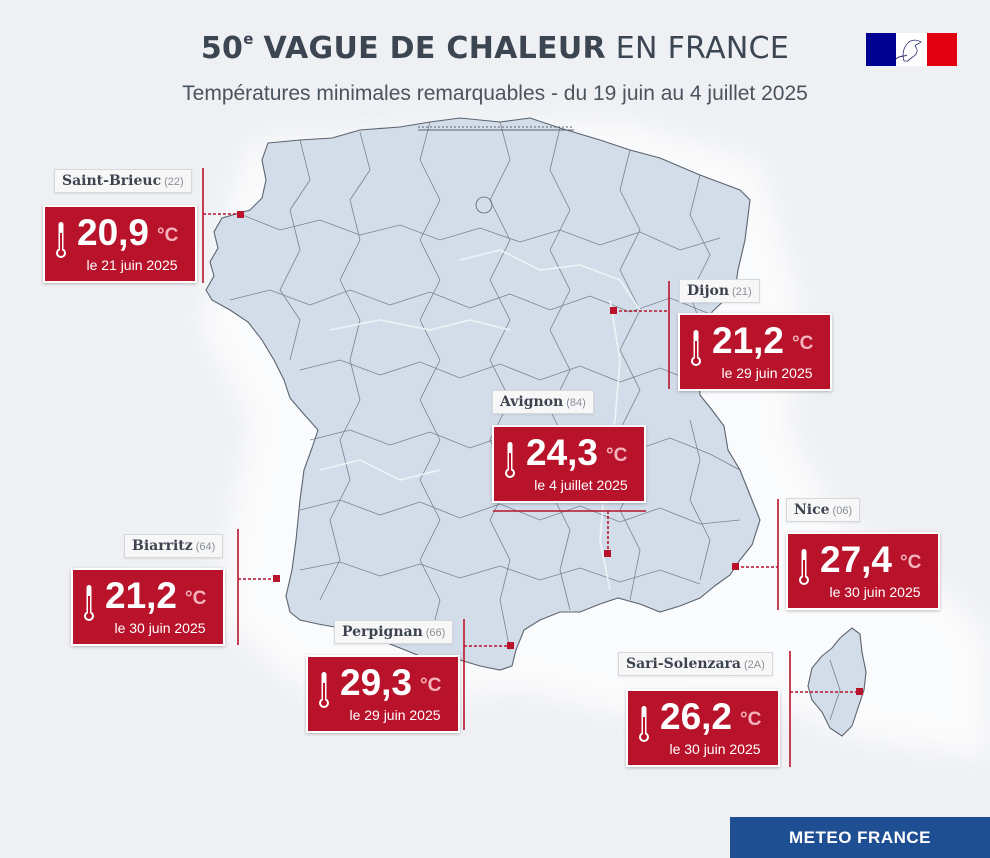 Image resolution: width=990 pixels, height=858 pixels. I want to click on station-label-nice: Nice (06), so click(823, 510).